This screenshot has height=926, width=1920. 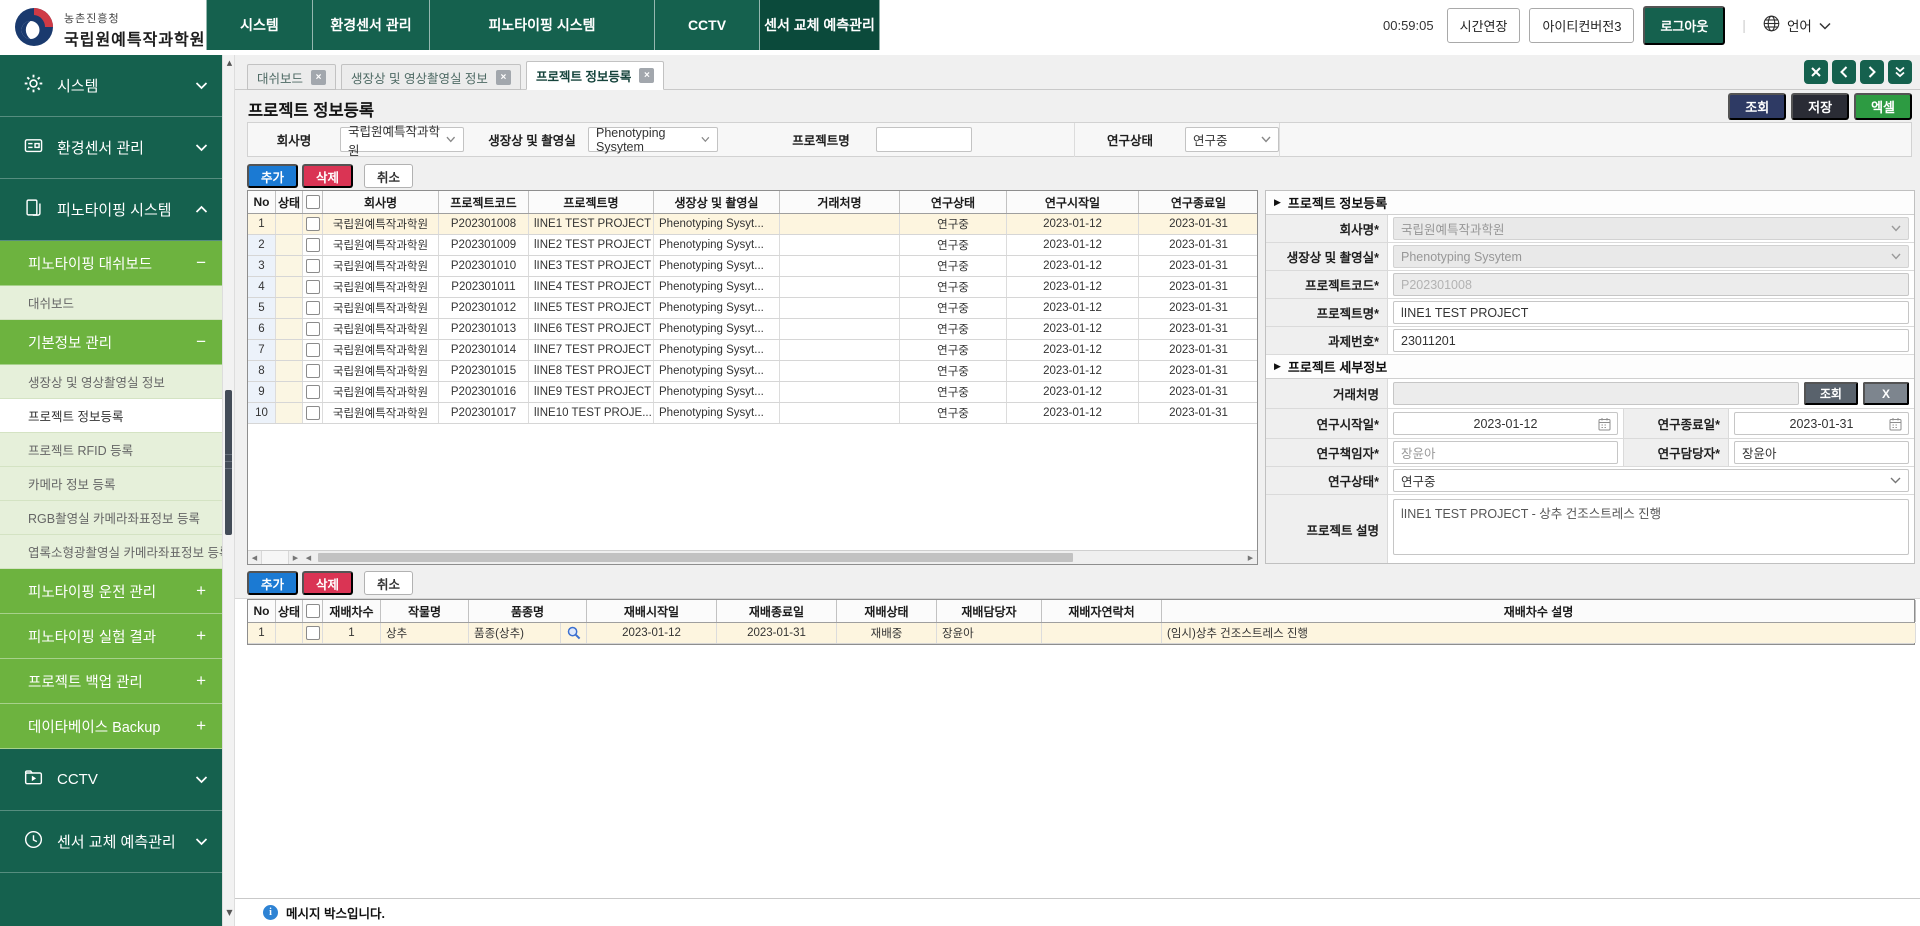 What do you see at coordinates (111, 416) in the screenshot?
I see `sidebar-item: 프로젝트 정보등록` at bounding box center [111, 416].